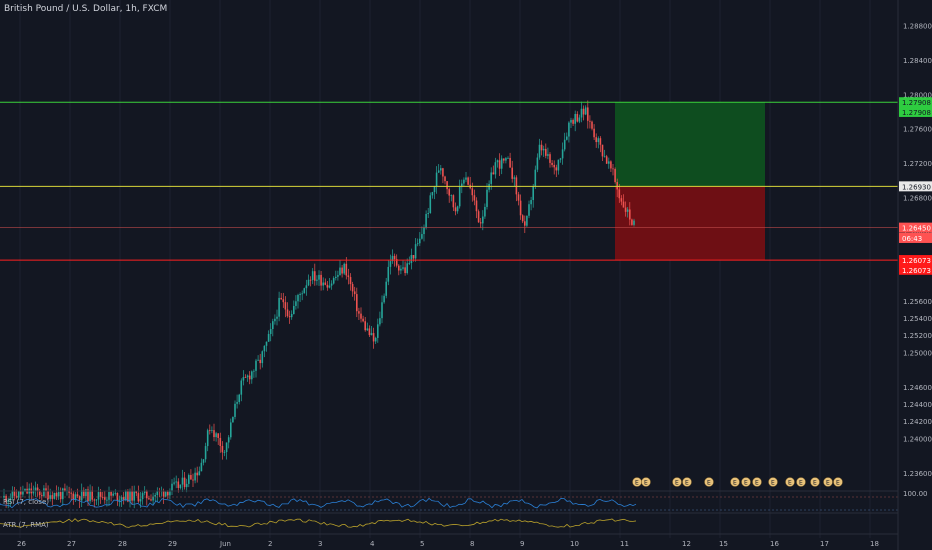 Image resolution: width=932 pixels, height=550 pixels. Describe the element at coordinates (774, 544) in the screenshot. I see `time-tick-label: 16` at that location.